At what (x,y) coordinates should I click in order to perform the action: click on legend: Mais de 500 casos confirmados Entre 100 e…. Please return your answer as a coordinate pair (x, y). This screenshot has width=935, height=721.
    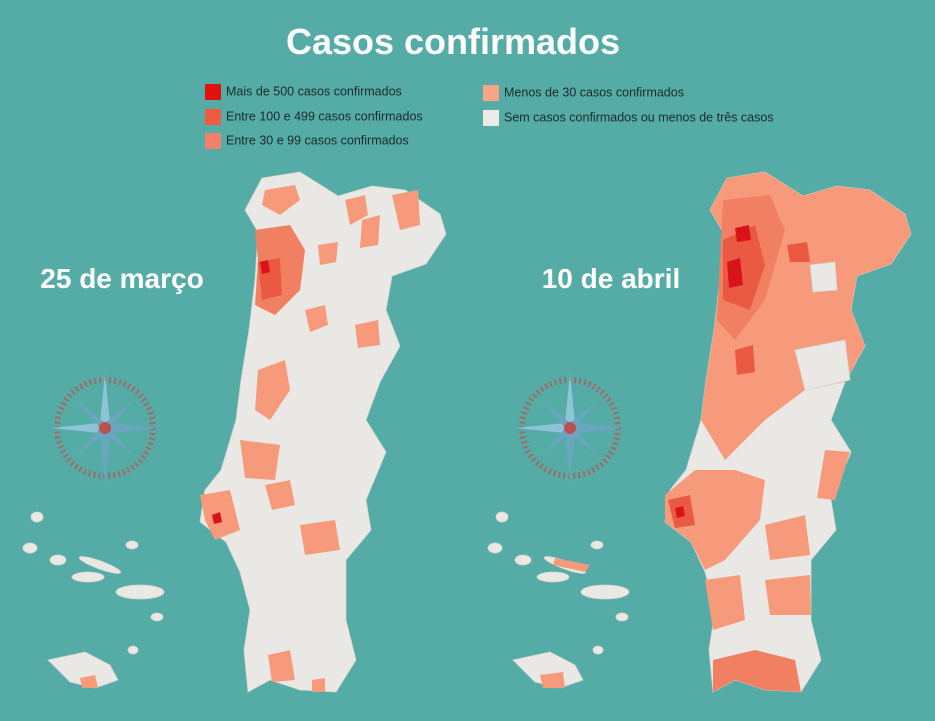
    Looking at the image, I should click on (489, 116).